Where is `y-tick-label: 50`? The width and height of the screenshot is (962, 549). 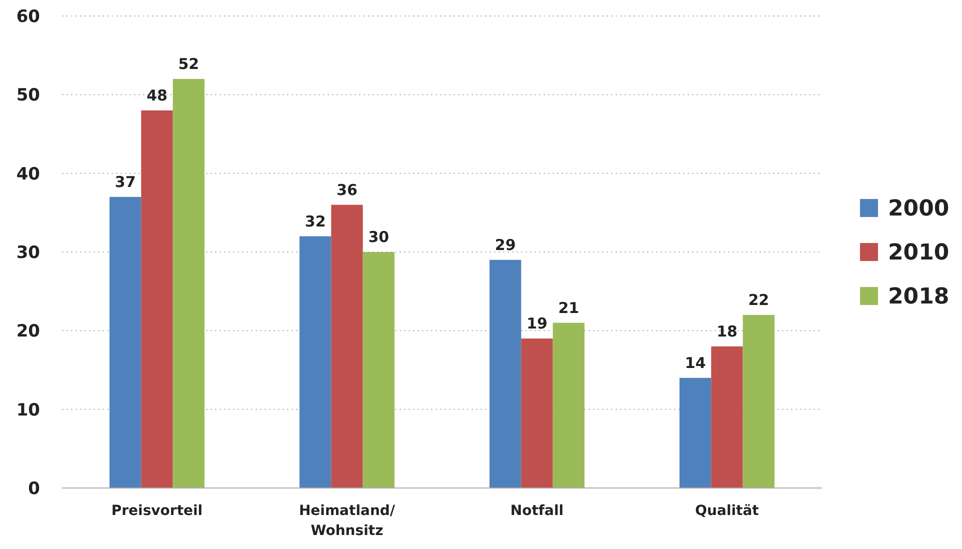
y-tick-label: 50 is located at coordinates (28, 96).